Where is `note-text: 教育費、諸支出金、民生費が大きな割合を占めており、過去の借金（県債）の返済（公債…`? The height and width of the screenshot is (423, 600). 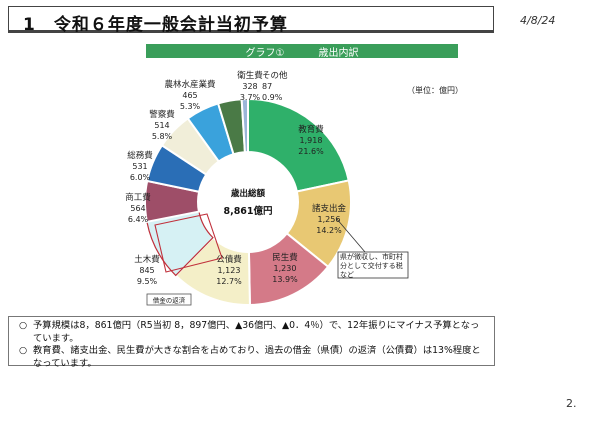
note-text: 教育費、諸支出金、民生費が大きな割合を占めており、過去の借金（県債）の返済（公債… is located at coordinates (257, 357).